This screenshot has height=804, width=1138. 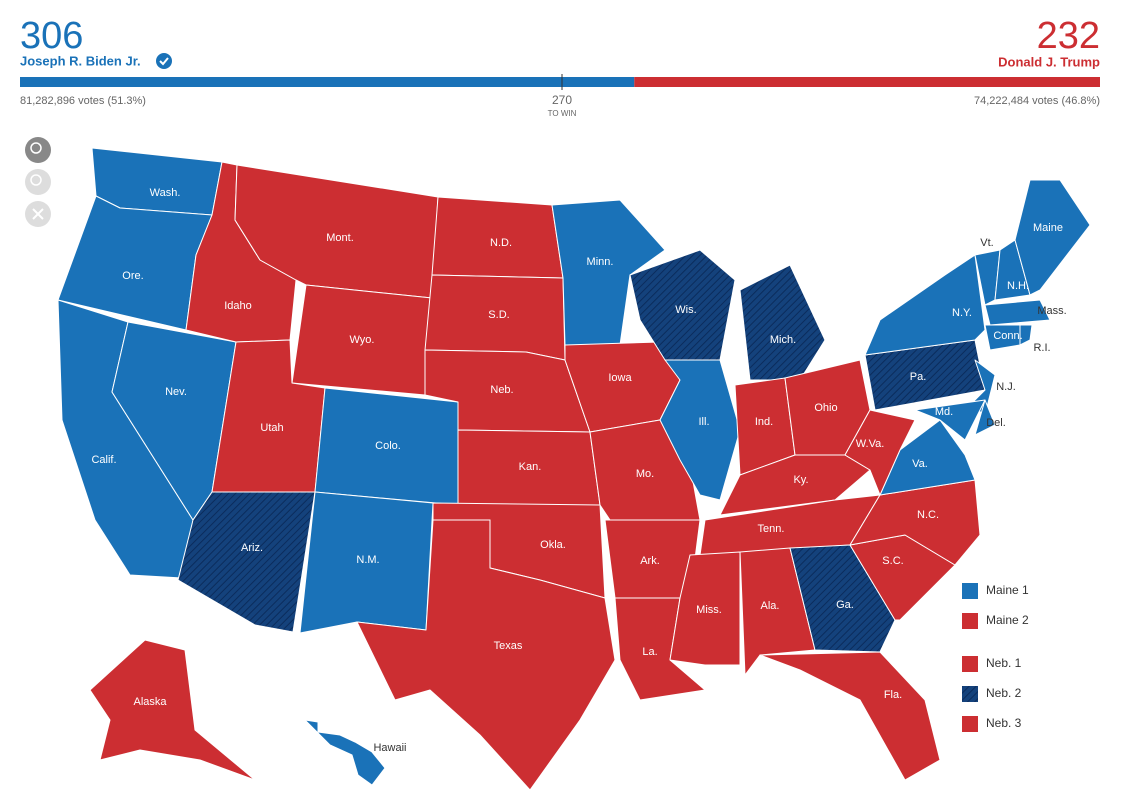 What do you see at coordinates (867, 82) in the screenshot?
I see `rep-bar` at bounding box center [867, 82].